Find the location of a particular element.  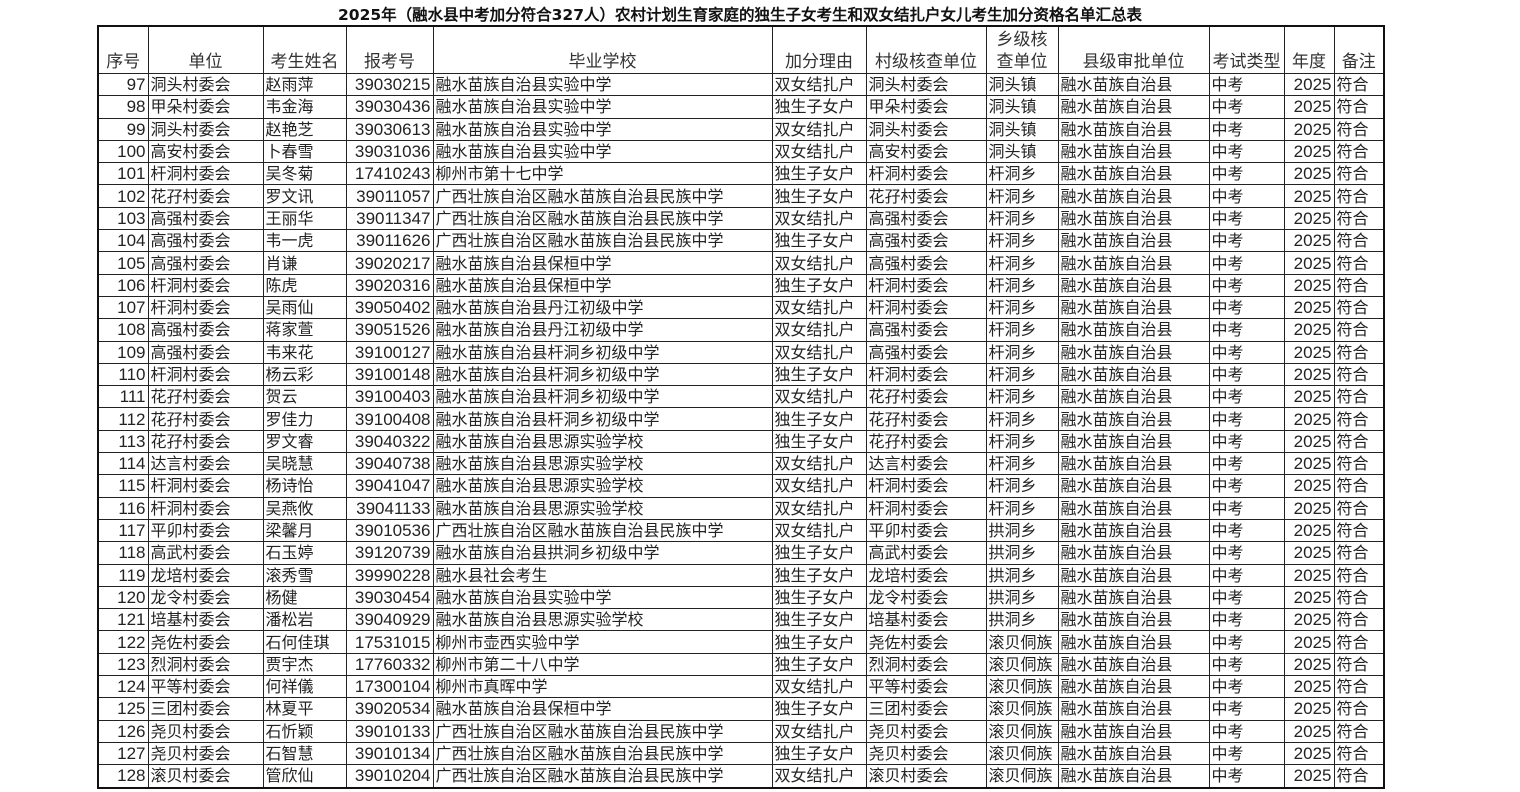

cell-school: 融水苗族自治县丹江初级中学 is located at coordinates (602, 330).